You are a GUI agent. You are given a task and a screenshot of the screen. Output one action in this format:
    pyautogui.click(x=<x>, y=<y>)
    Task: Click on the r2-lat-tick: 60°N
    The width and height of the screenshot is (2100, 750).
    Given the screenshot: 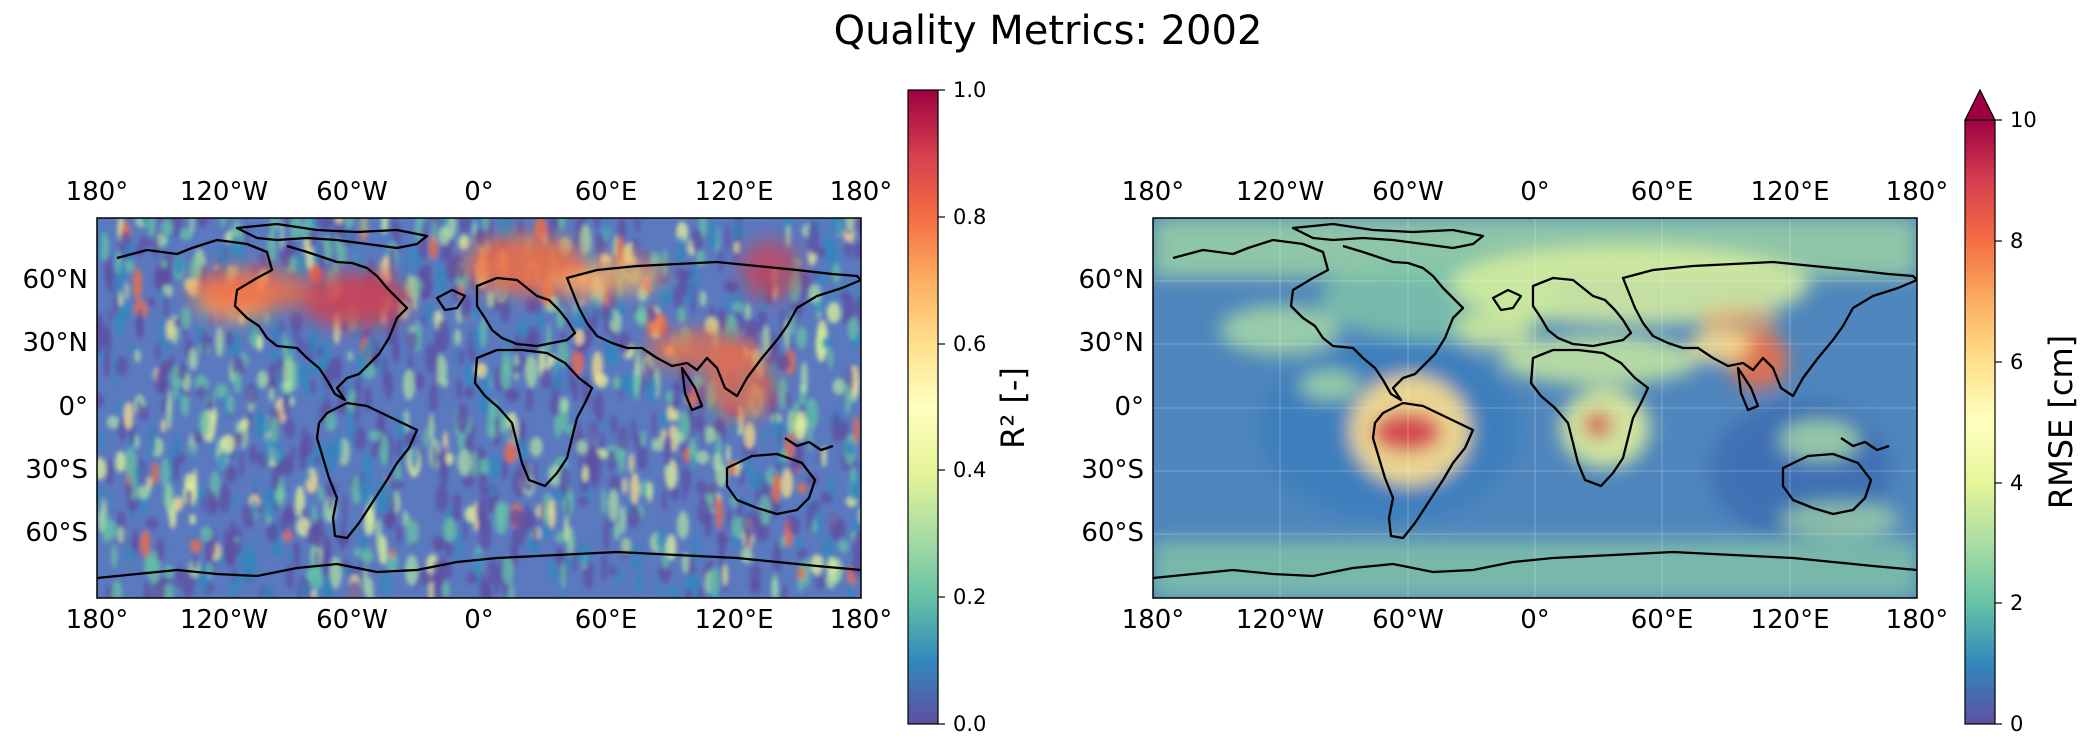 What is the action you would take?
    pyautogui.click(x=55, y=280)
    